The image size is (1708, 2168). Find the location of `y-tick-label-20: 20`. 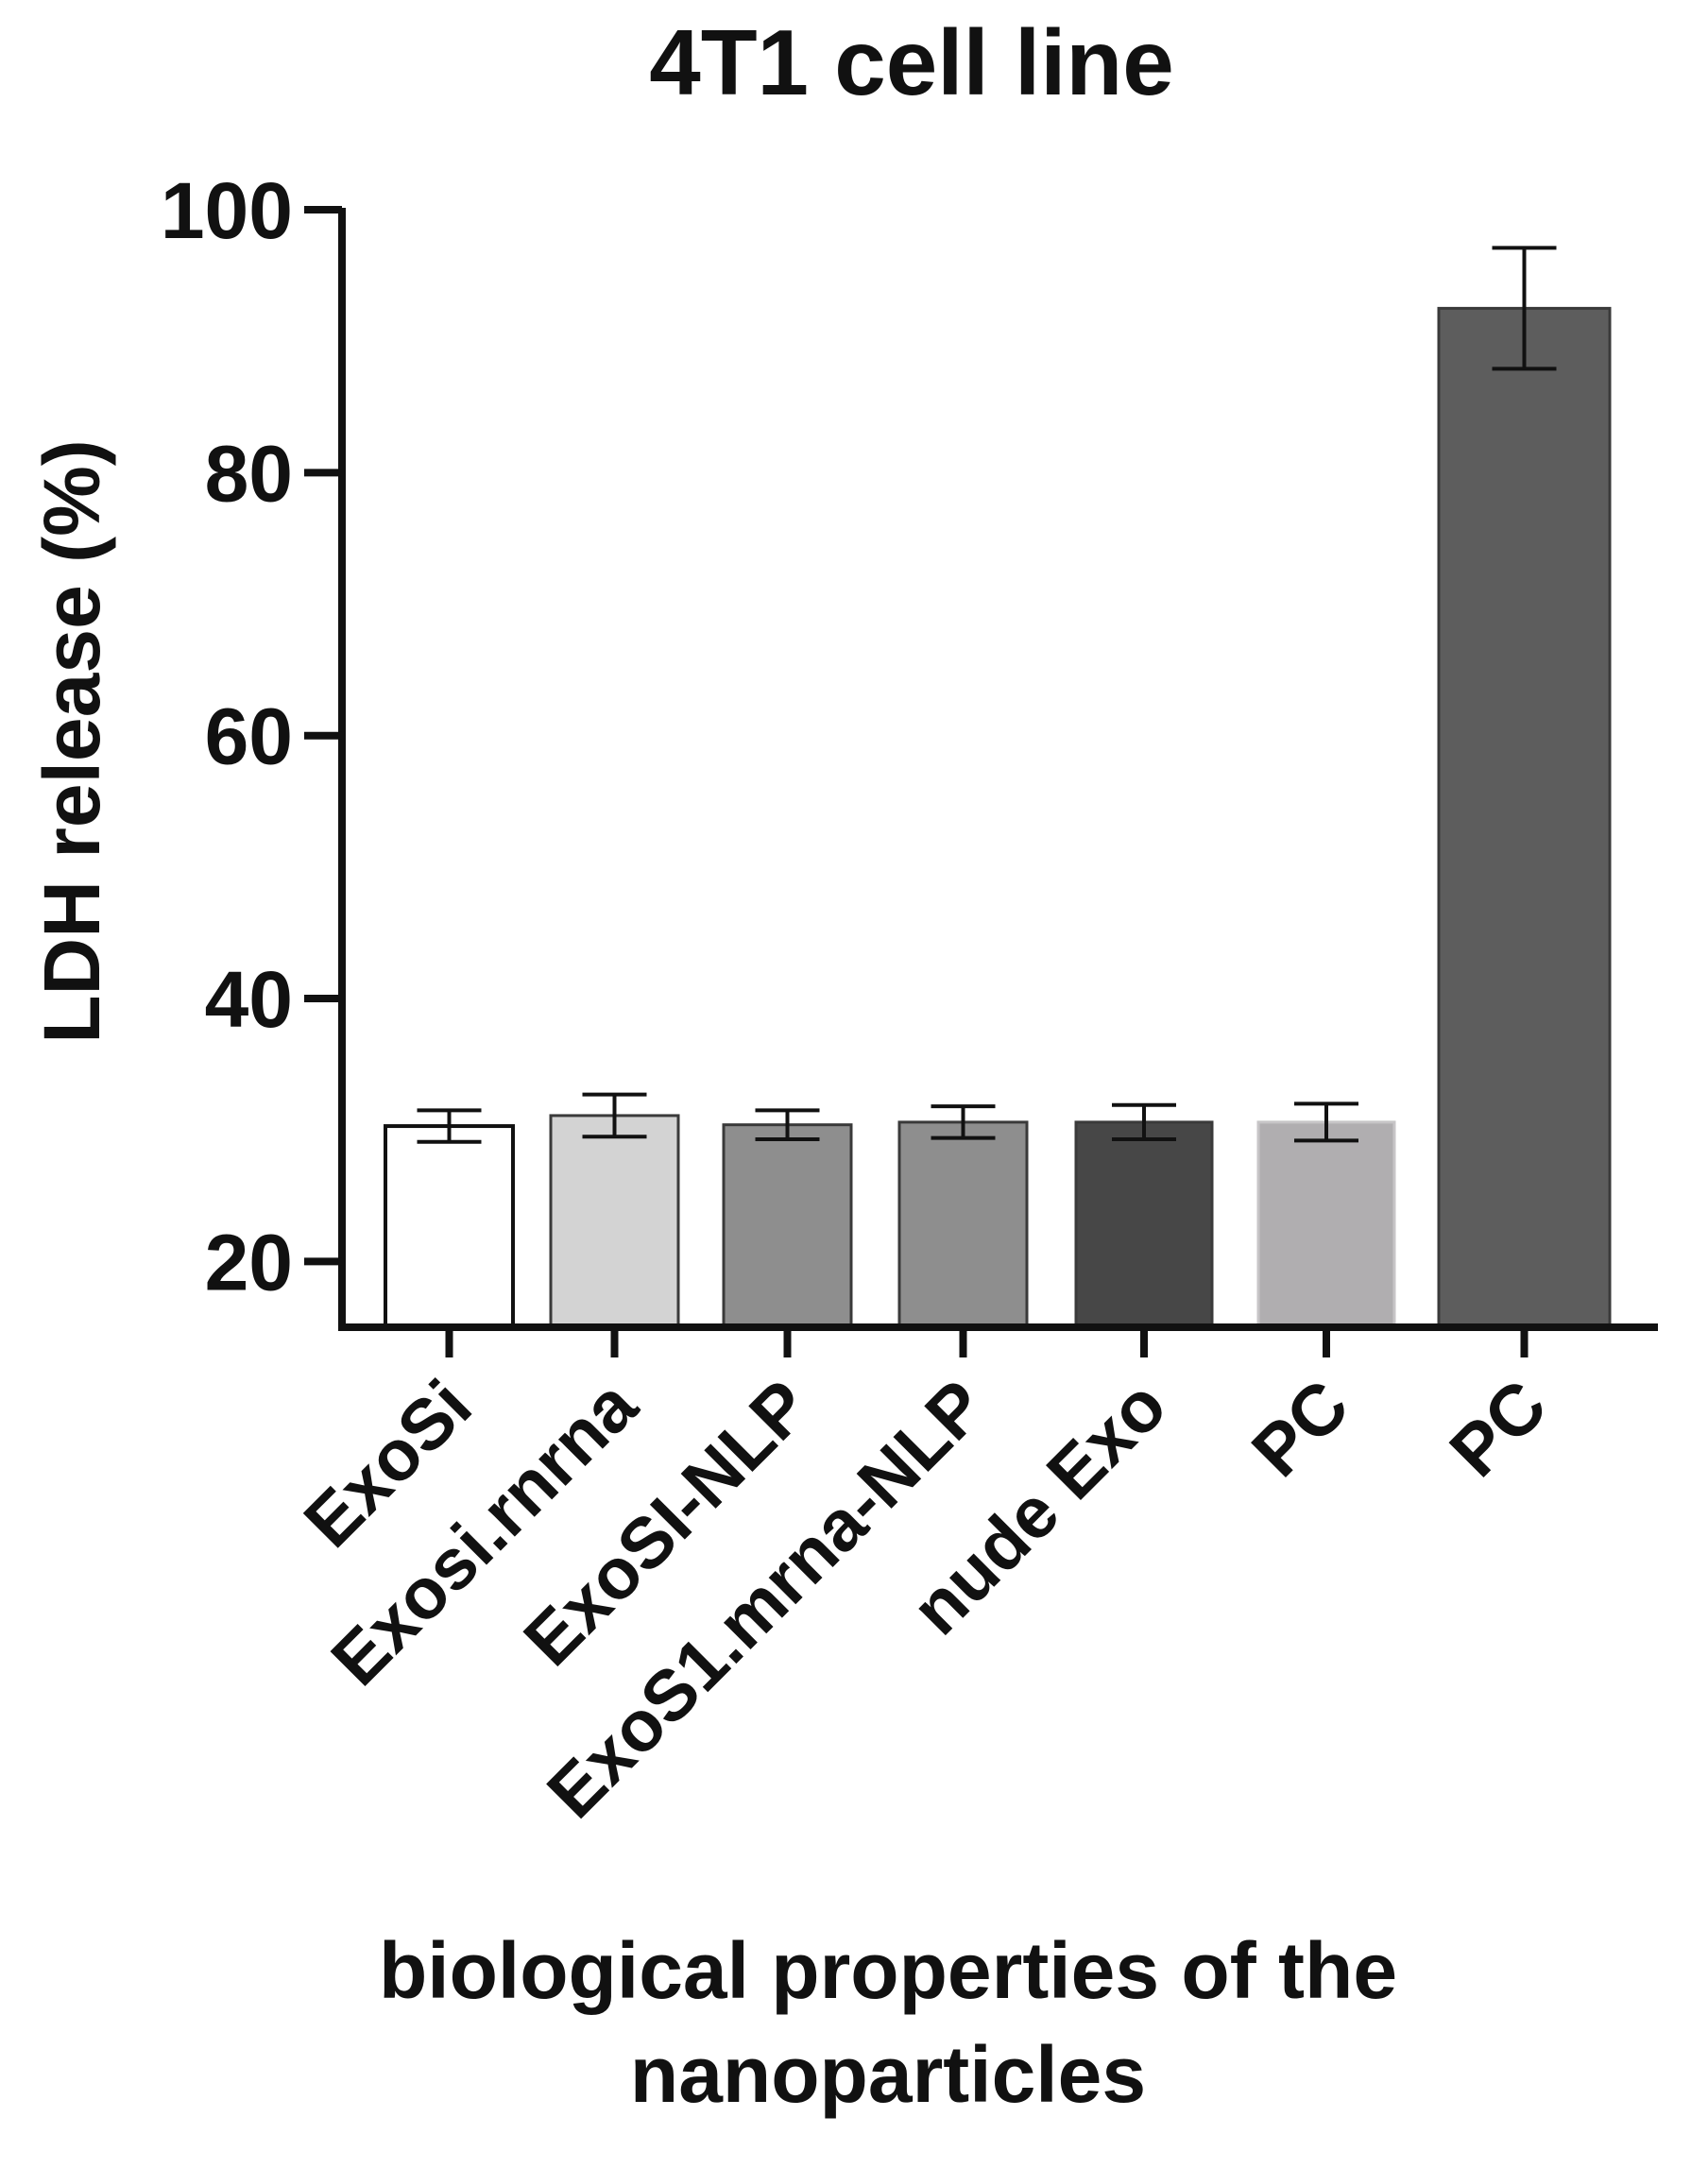

y-tick-label-20: 20 is located at coordinates (249, 1262).